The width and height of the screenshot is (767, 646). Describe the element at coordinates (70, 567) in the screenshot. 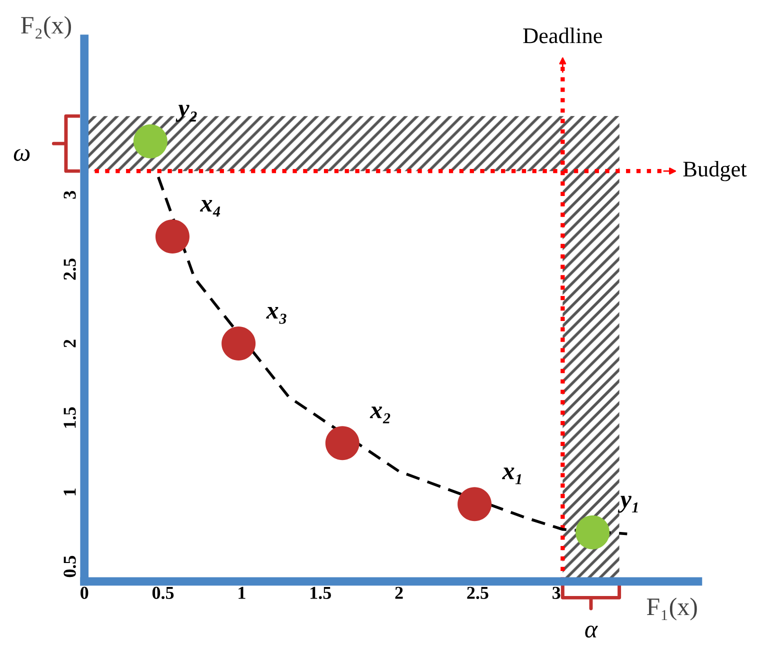

I see `y-tick-label: 0.5` at that location.